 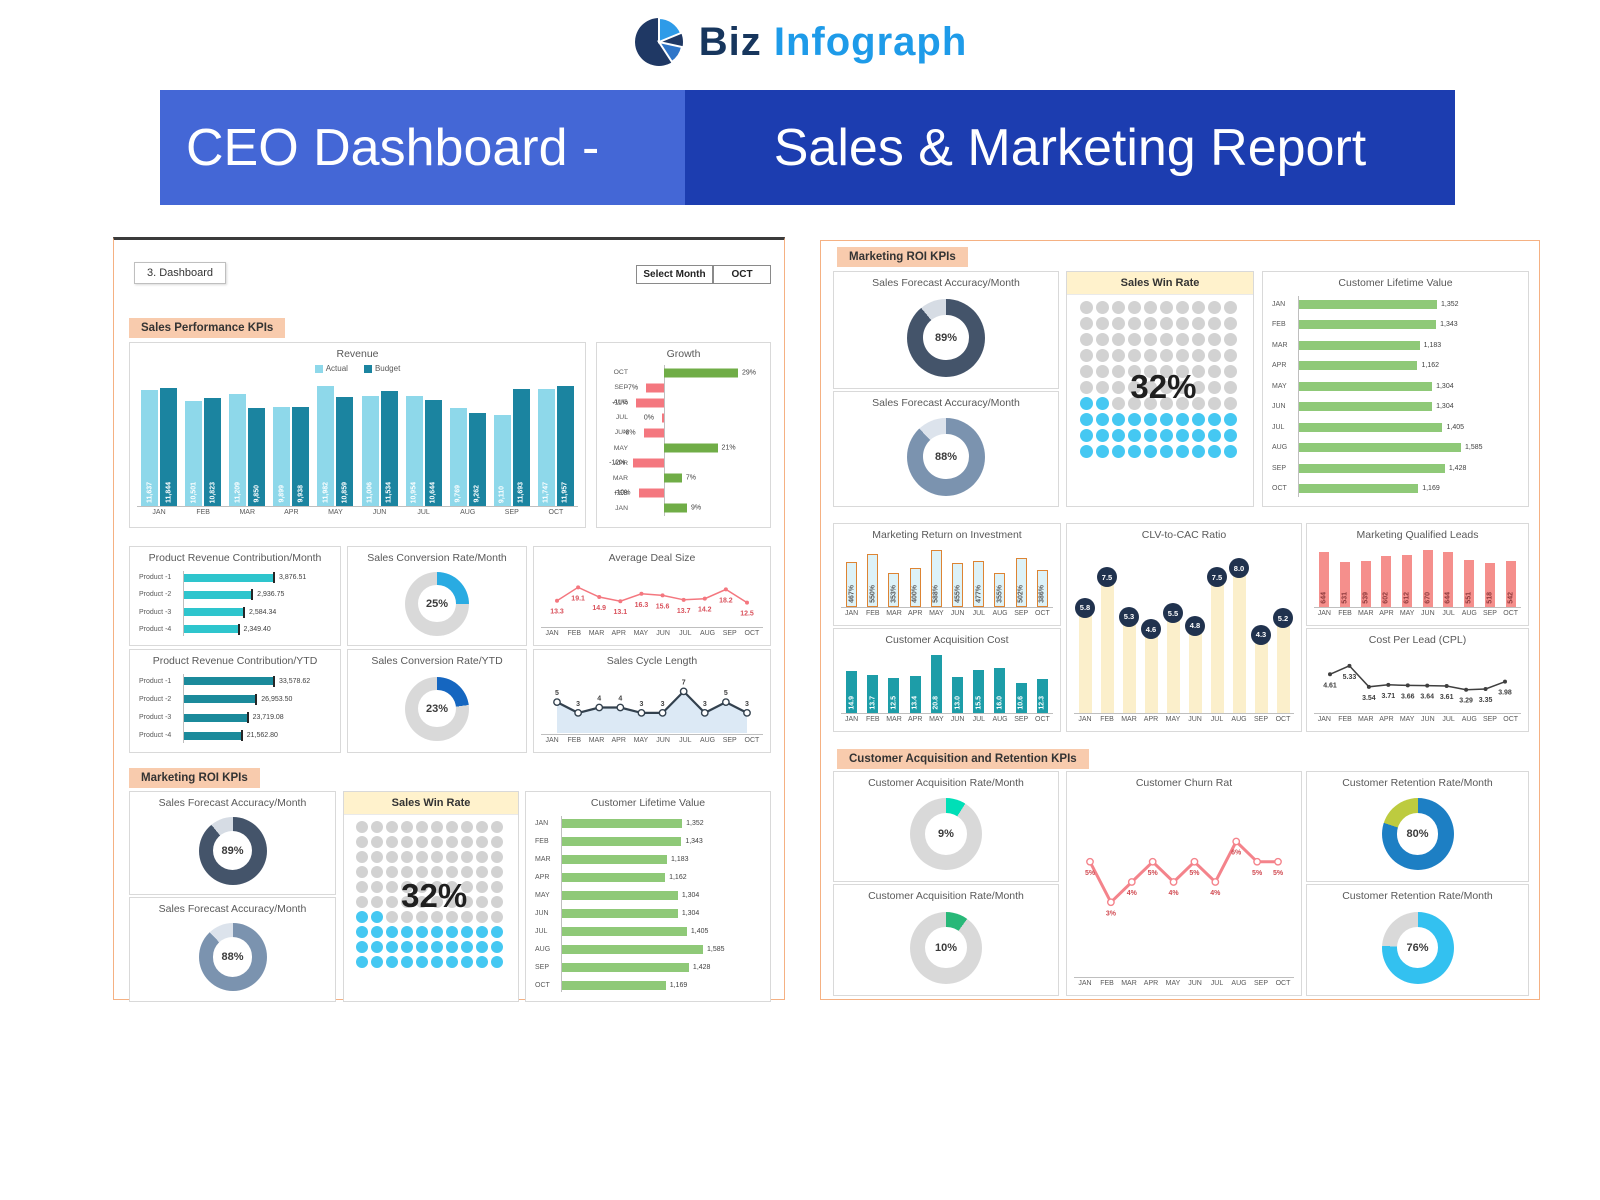 I want to click on chart-title: Sales Cycle Length, so click(x=652, y=661).